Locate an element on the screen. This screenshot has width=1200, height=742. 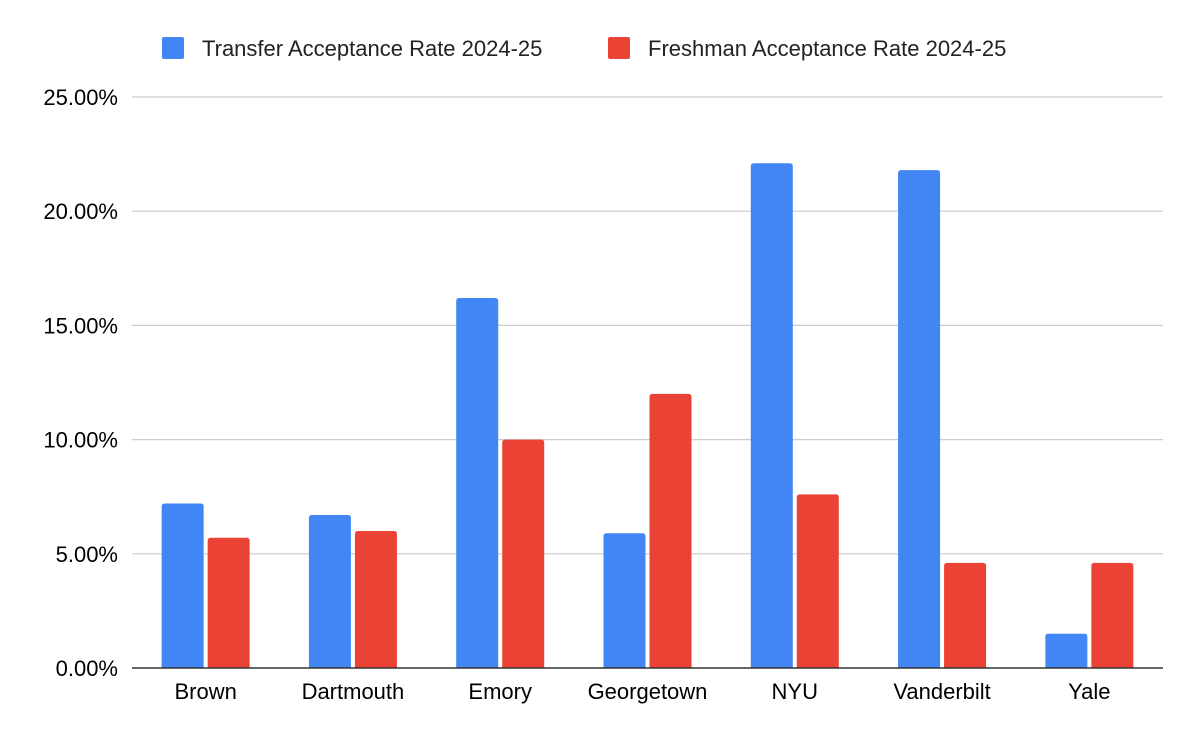
x-tick-label: Georgetown is located at coordinates (648, 691).